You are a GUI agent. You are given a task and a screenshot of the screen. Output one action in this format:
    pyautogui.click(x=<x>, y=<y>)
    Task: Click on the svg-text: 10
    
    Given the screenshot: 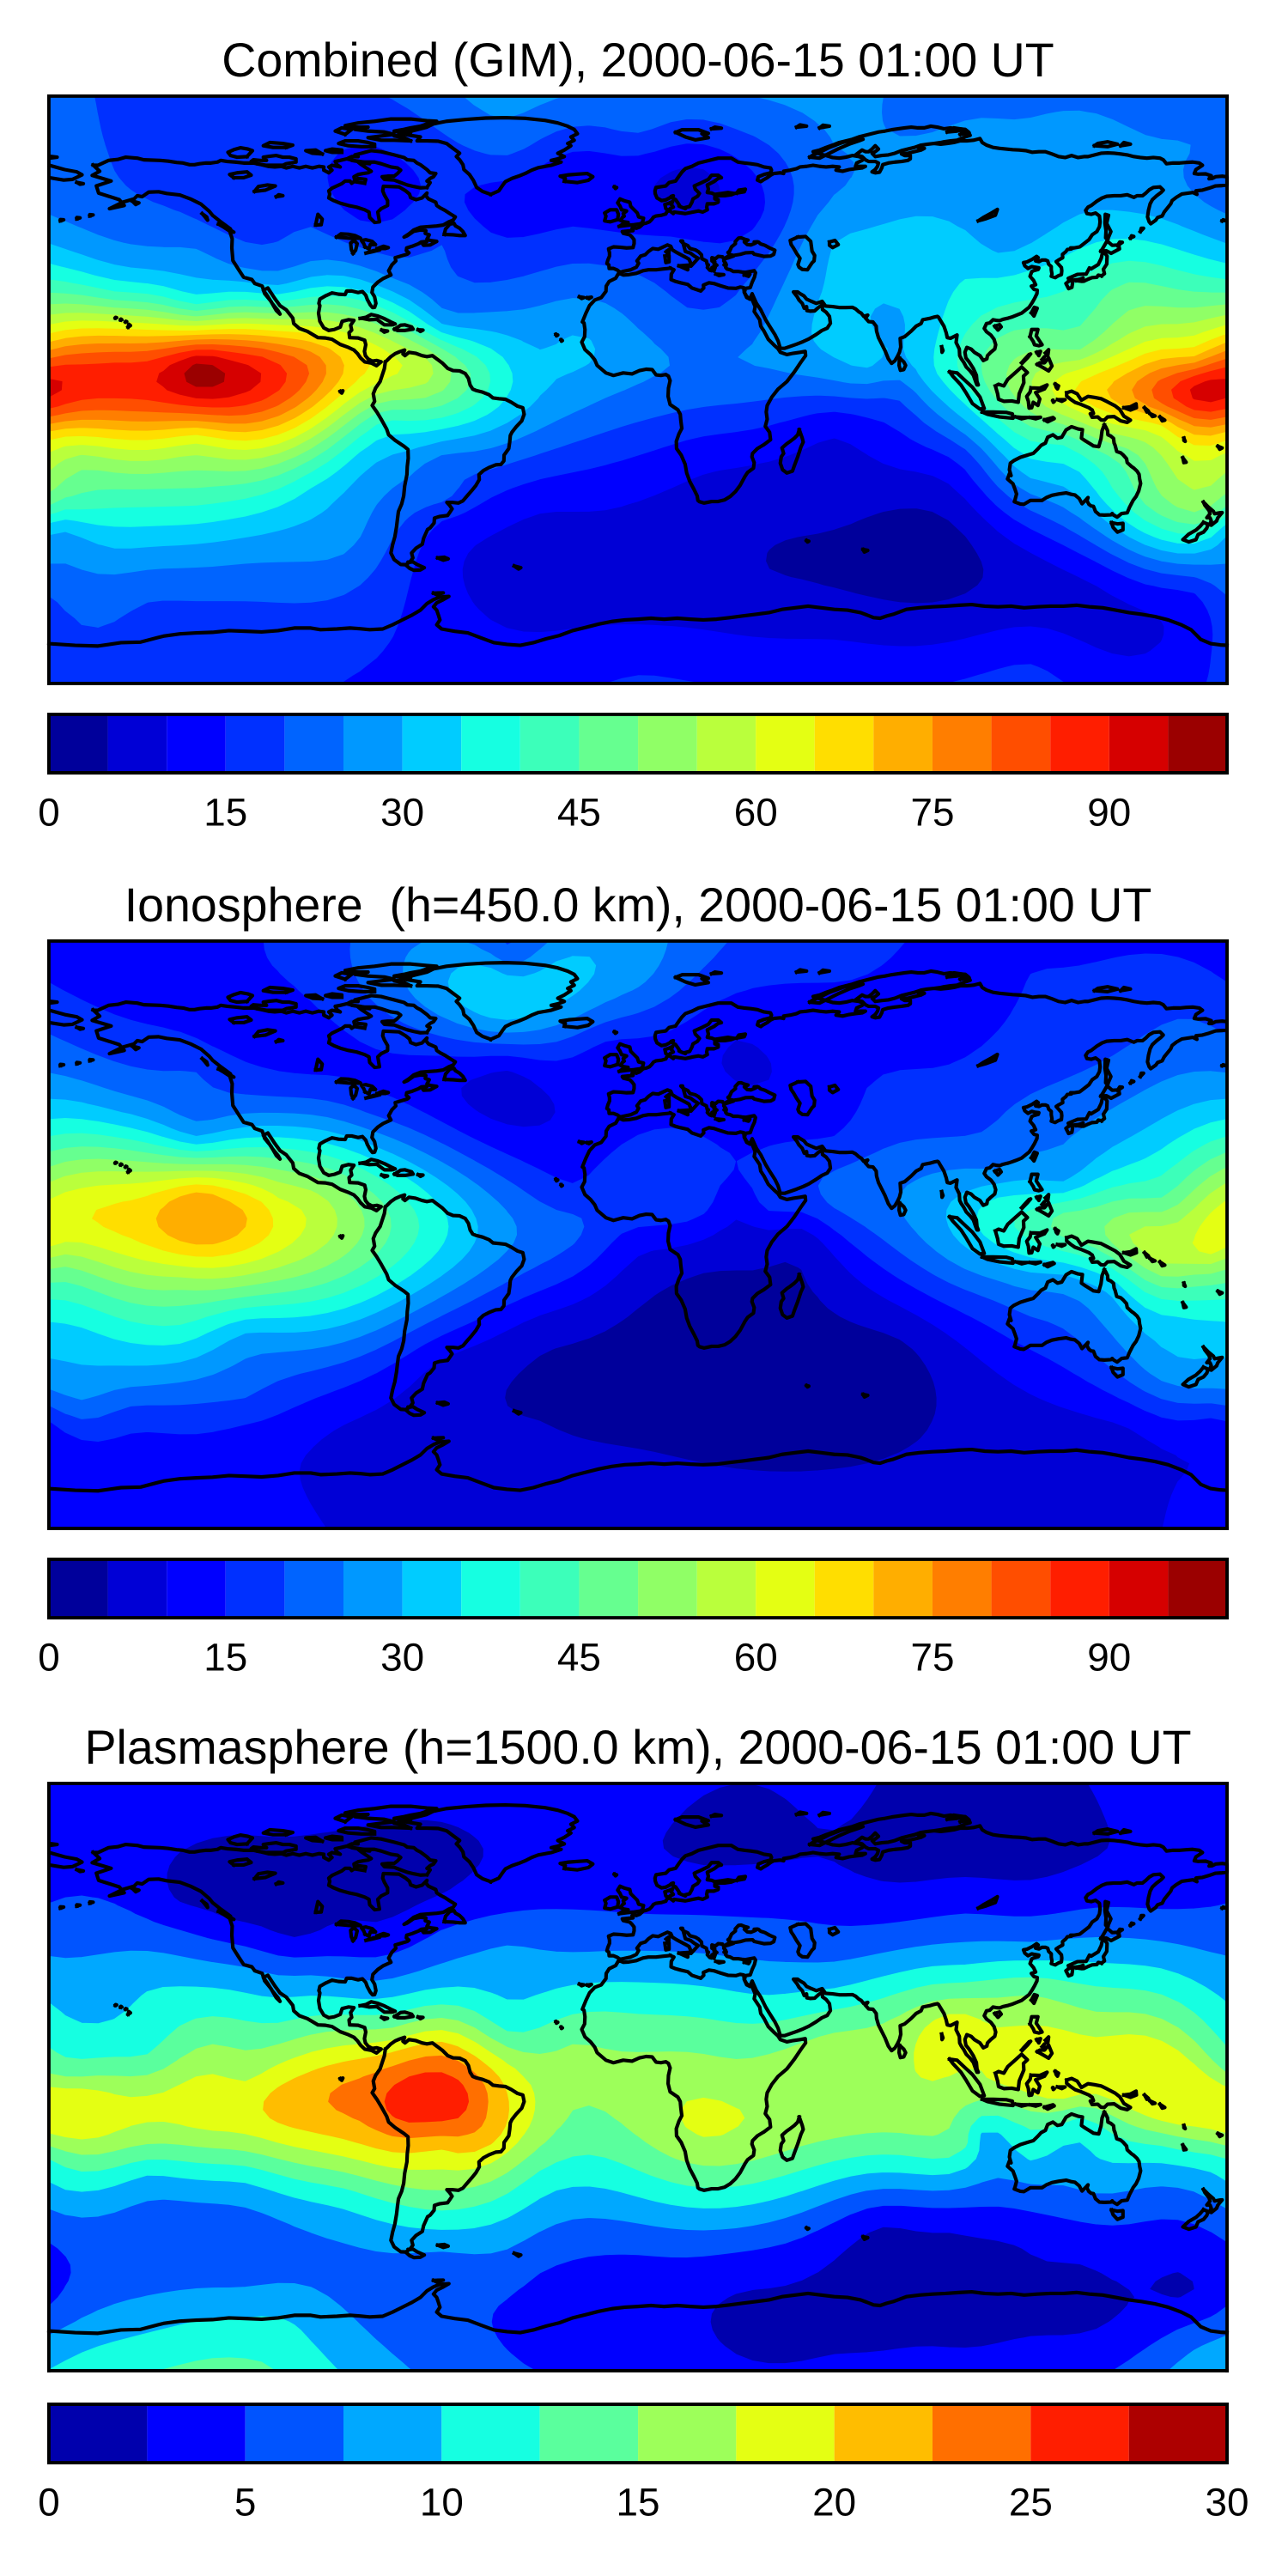 What is the action you would take?
    pyautogui.click(x=442, y=2502)
    